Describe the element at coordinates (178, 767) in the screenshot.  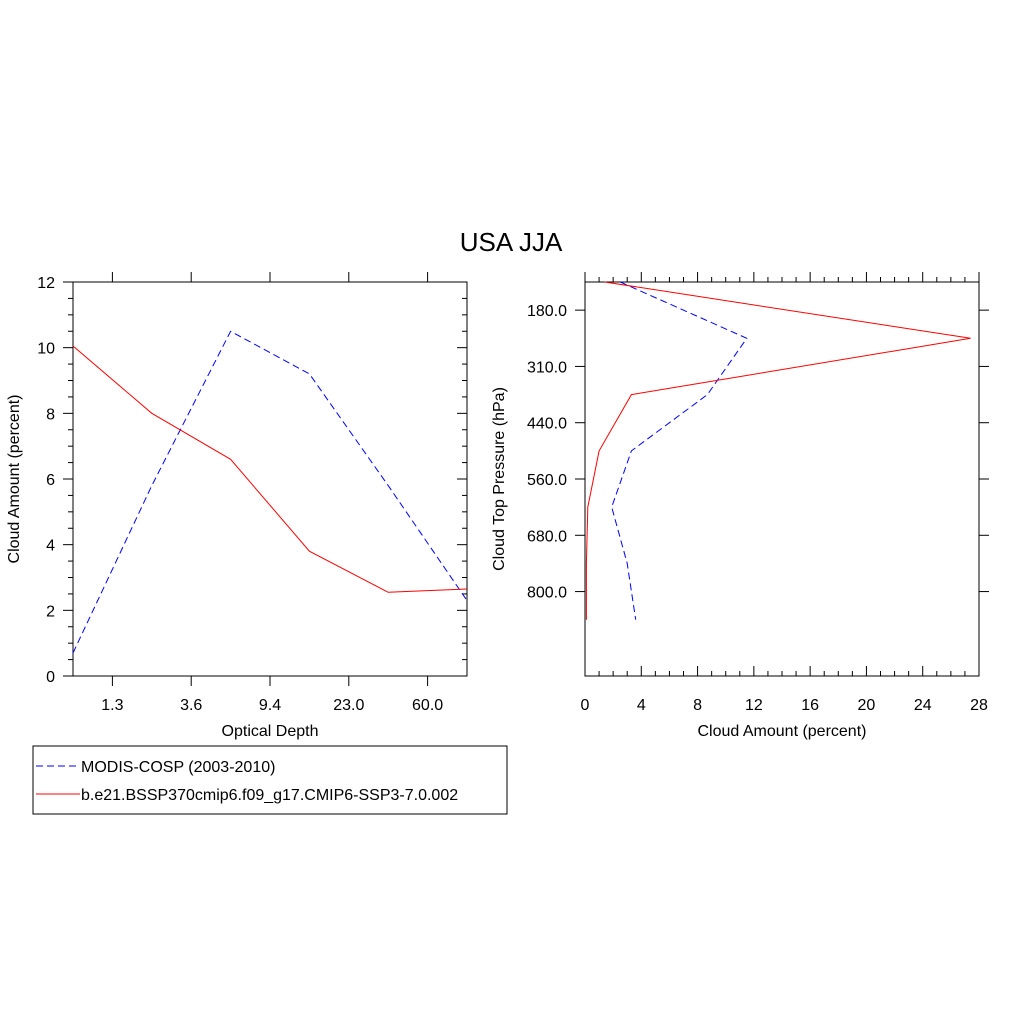
I see `legend-label-modis: MODIS-COSP (2003-2010)` at that location.